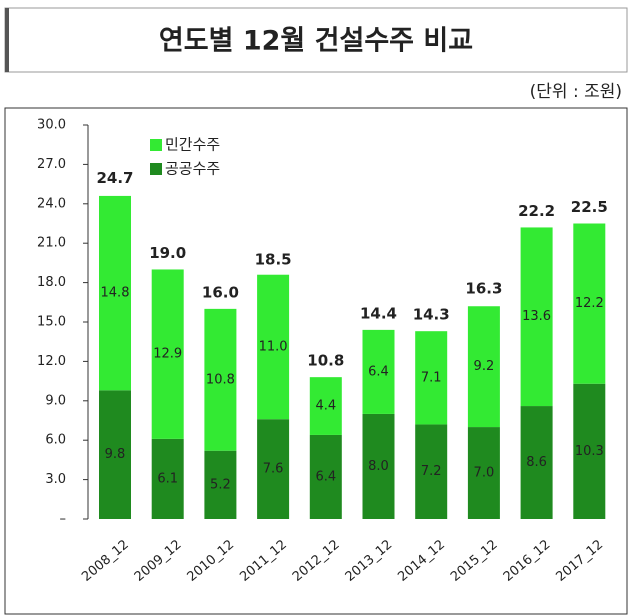  What do you see at coordinates (55, 400) in the screenshot?
I see `y-tick-label: 9.0` at bounding box center [55, 400].